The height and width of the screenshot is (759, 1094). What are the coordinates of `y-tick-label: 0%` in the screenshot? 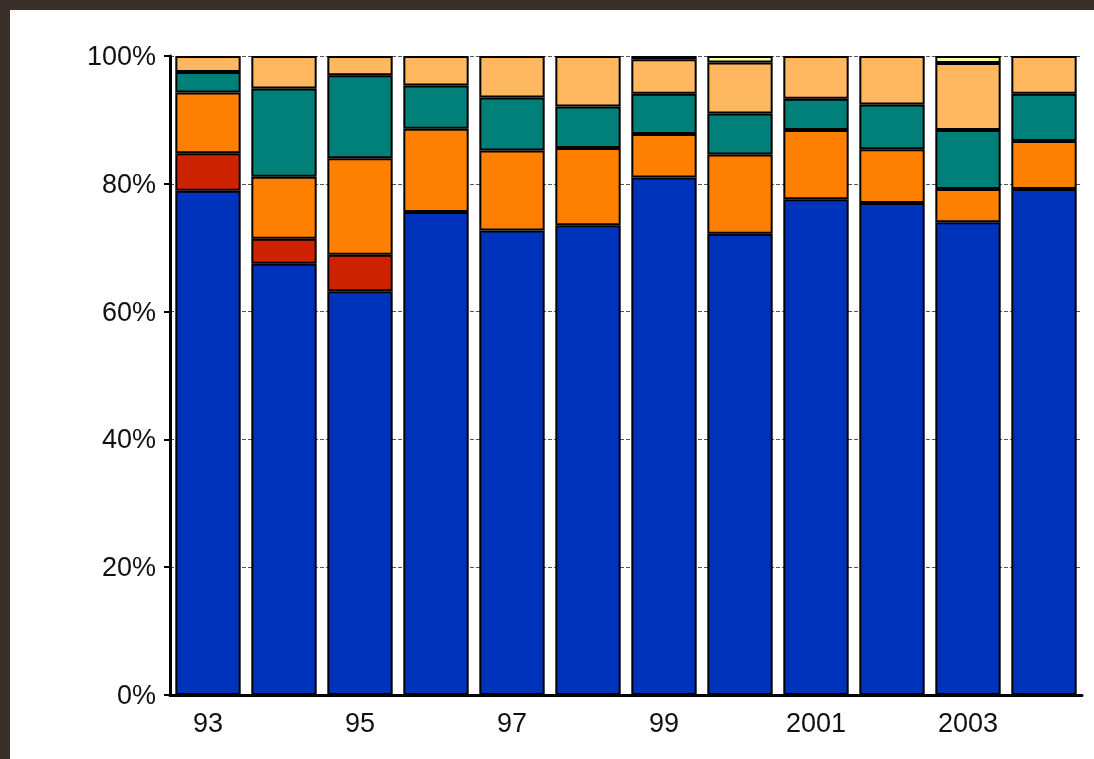 It's located at (136, 695).